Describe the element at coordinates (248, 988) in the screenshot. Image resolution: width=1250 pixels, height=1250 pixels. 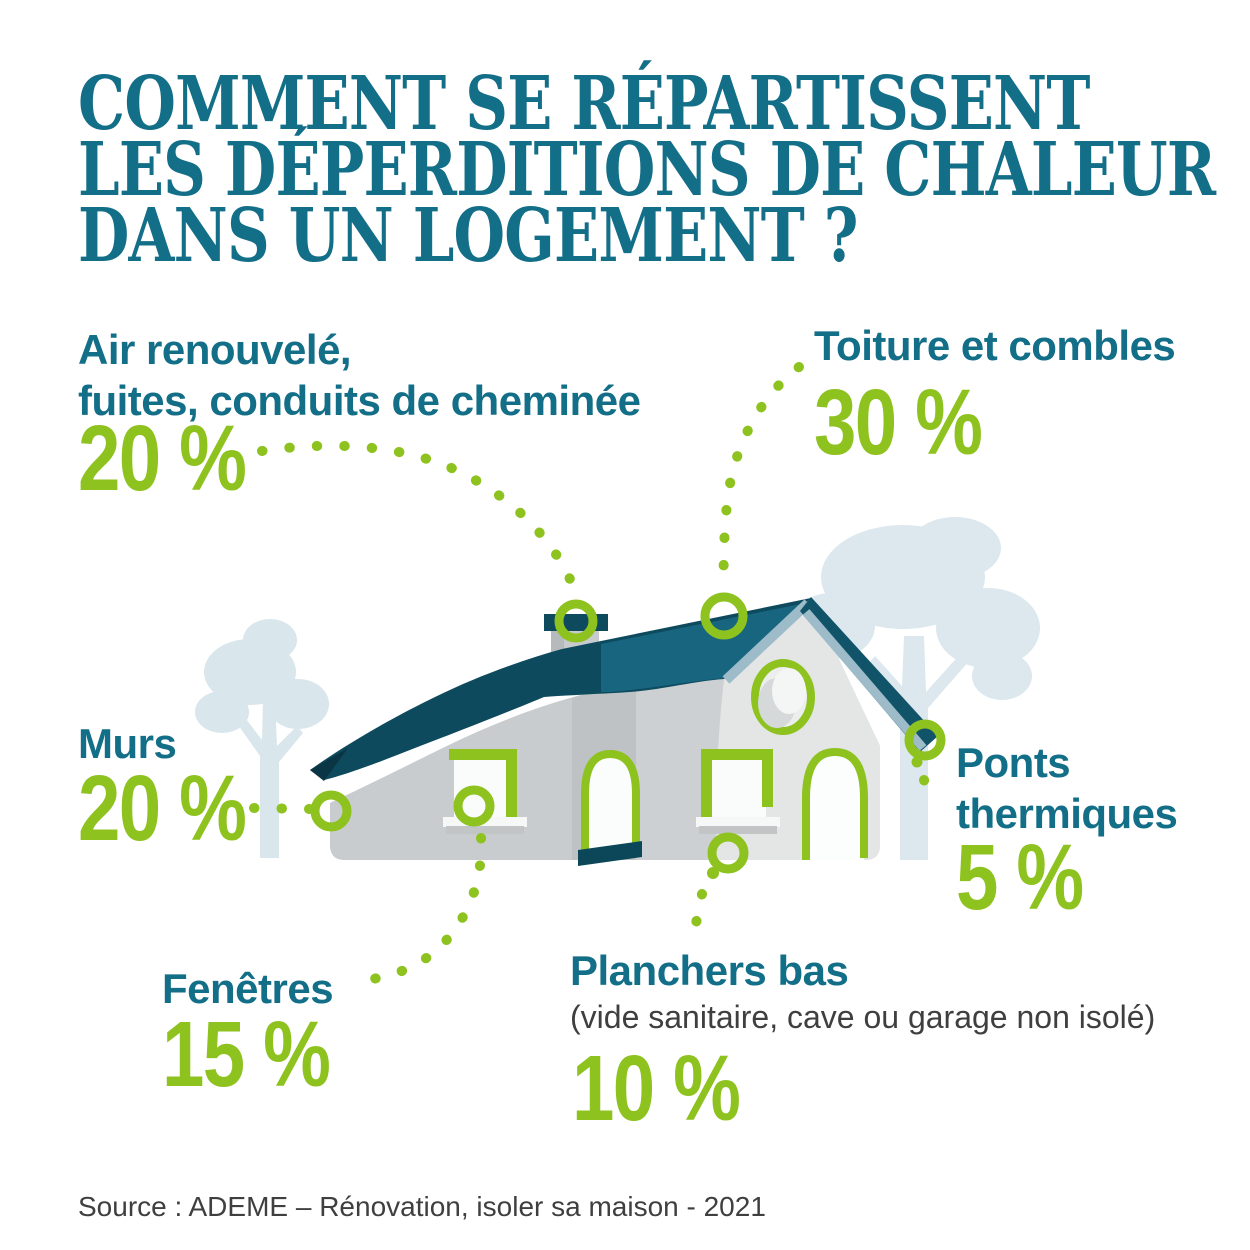
I see `label-fenetres: Fenêtres` at that location.